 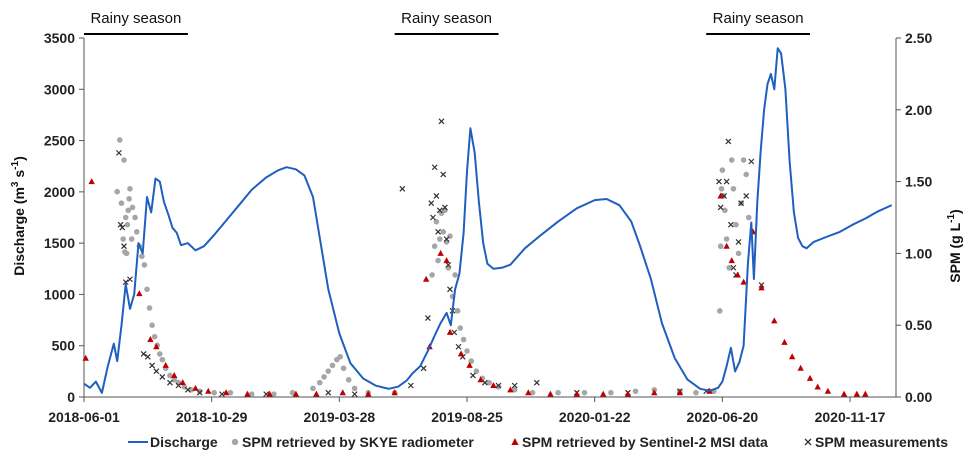 What do you see at coordinates (918, 110) in the screenshot?
I see `y-right-tick-label: 2.00` at bounding box center [918, 110].